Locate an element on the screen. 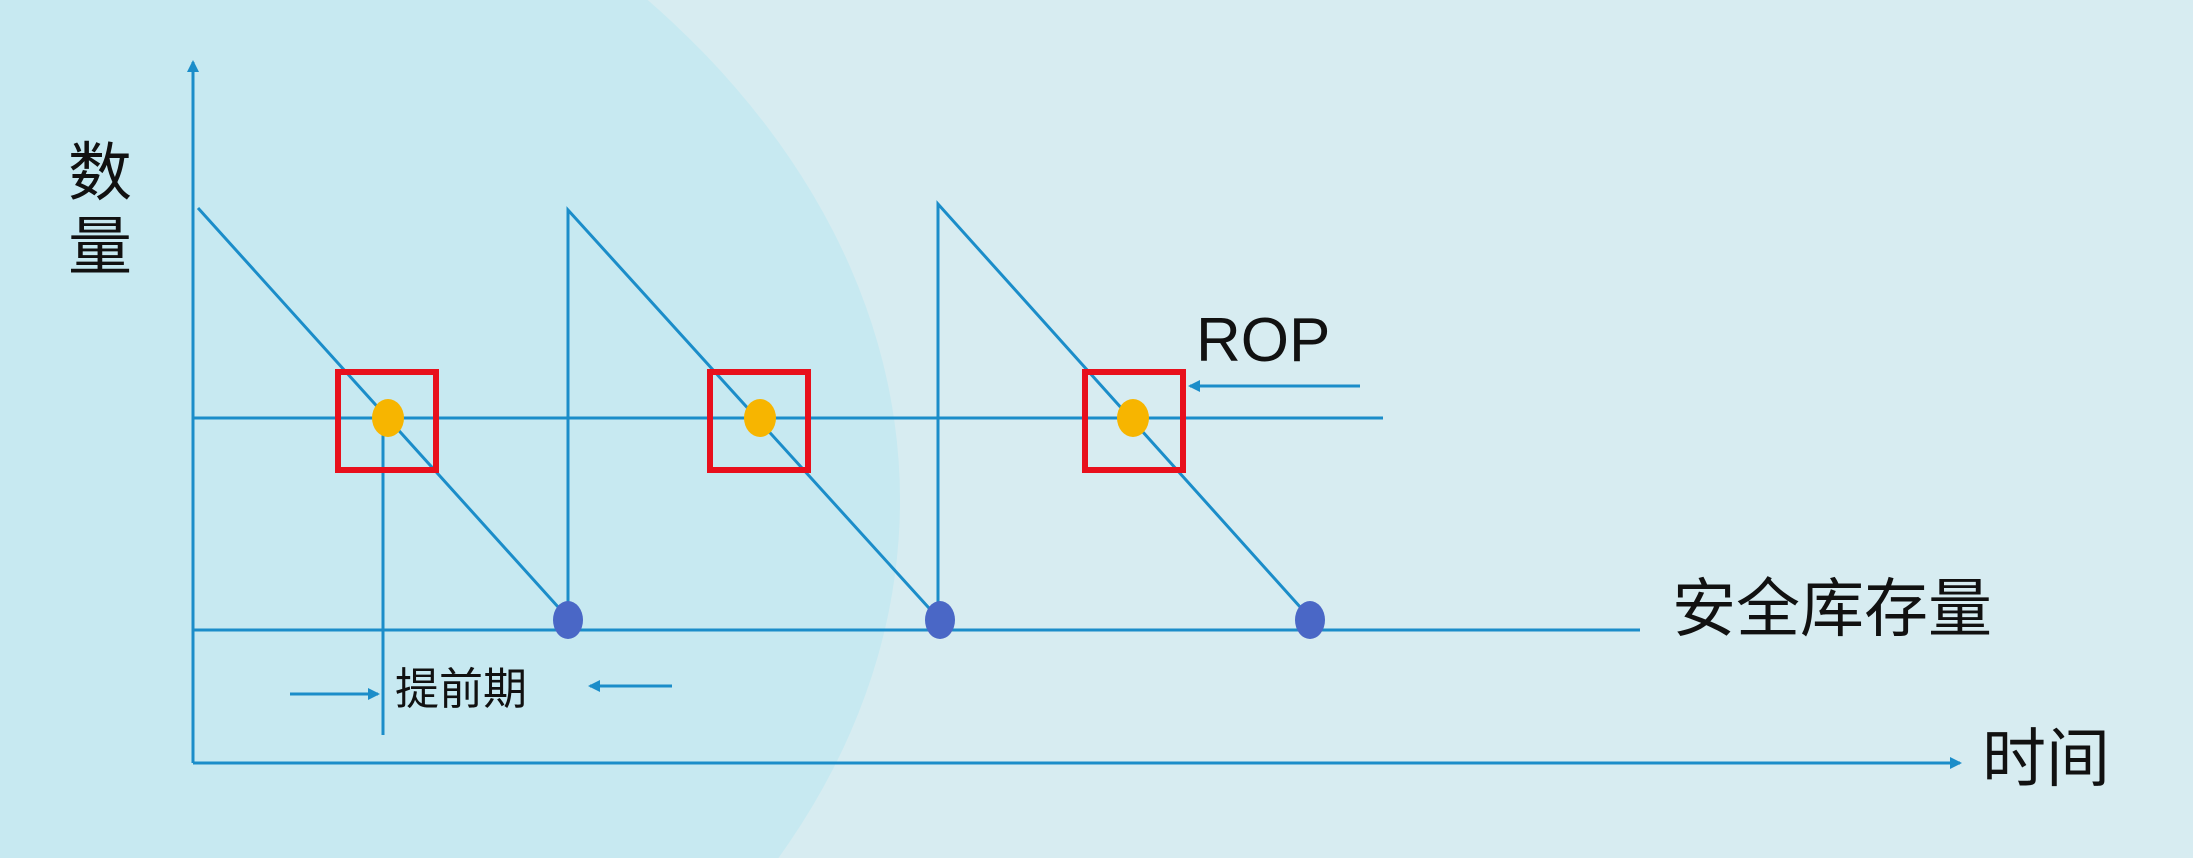 Image resolution: width=2193 pixels, height=858 pixels. lead-time-label: 提前期 is located at coordinates (461, 689).